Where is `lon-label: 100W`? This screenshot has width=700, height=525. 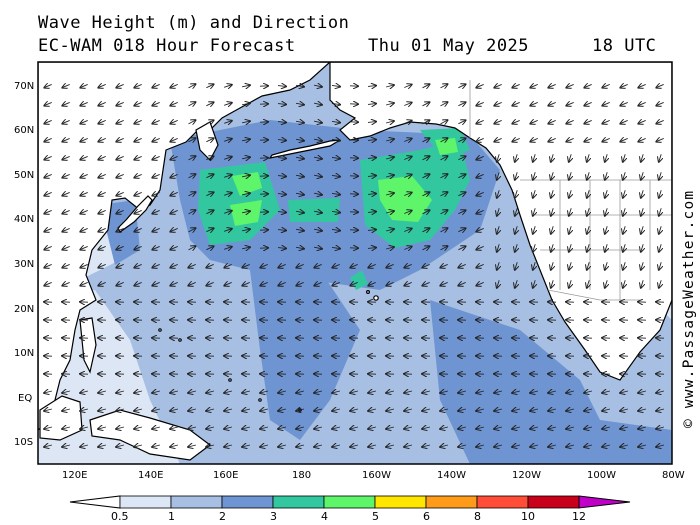 lon-label: 100W is located at coordinates (601, 475).